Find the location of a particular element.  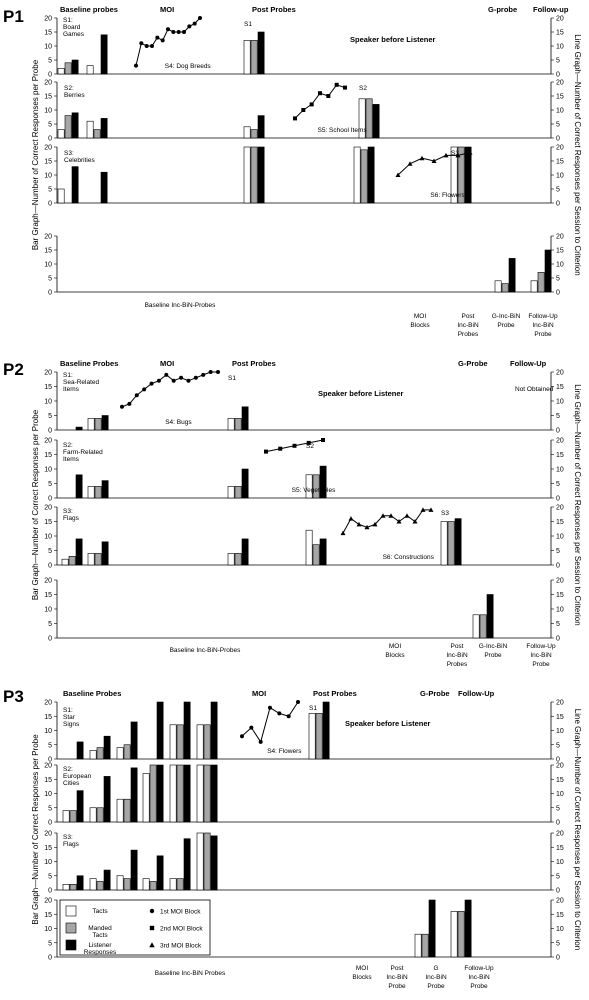

tick-label-right: 15 is located at coordinates (560, 387).